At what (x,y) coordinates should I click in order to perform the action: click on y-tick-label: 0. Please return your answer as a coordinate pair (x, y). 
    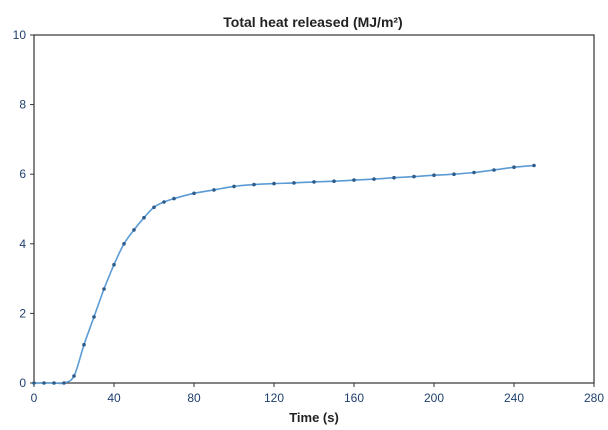
    Looking at the image, I should click on (22, 383).